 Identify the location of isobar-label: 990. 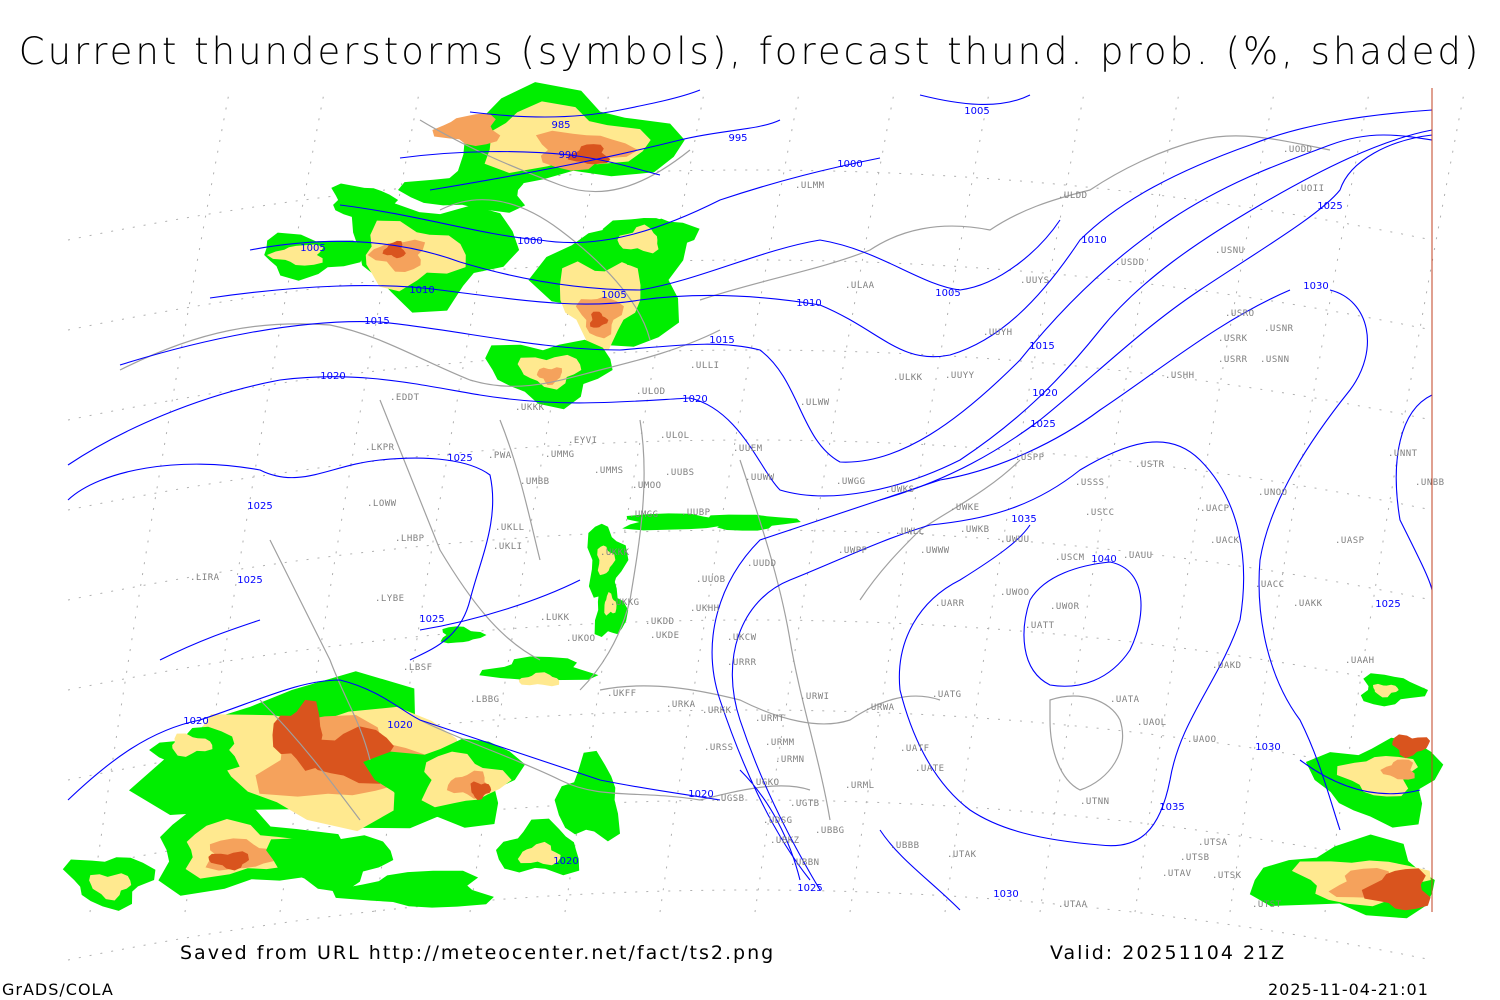
(567, 155).